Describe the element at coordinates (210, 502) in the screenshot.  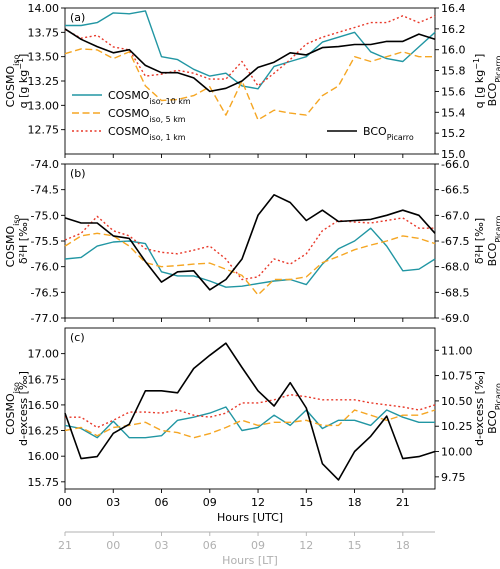
I see `x-tick-label: 09` at that location.